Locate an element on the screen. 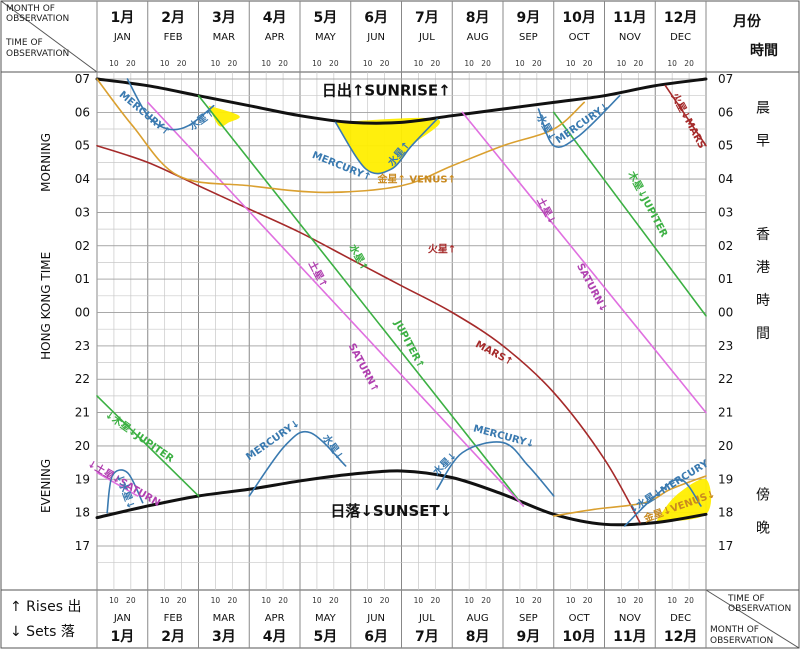  header-time-label: TIME OF is located at coordinates (24, 43).